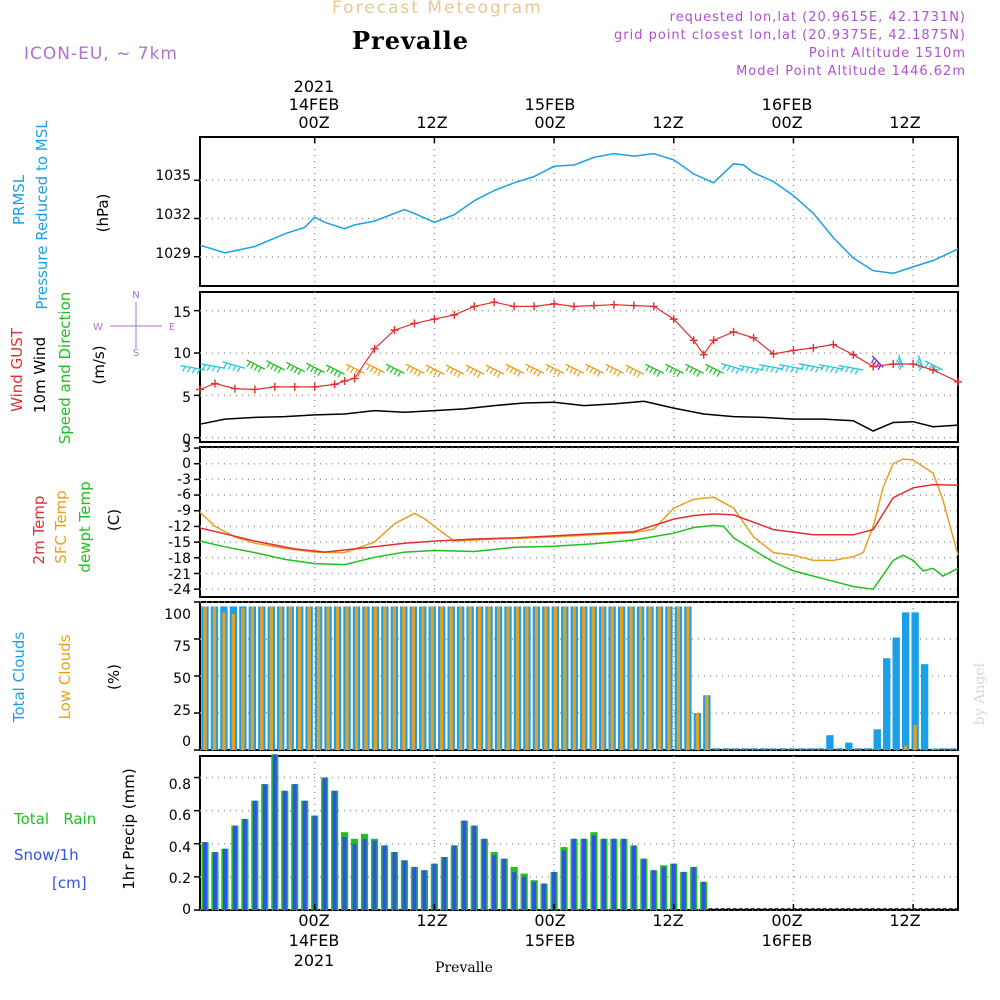 The height and width of the screenshot is (1000, 1000). Describe the element at coordinates (579, 346) in the screenshot. I see `gust-line` at that location.